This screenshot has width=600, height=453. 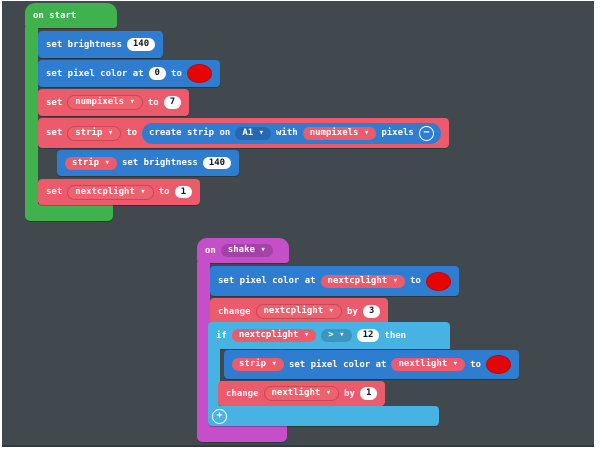 What do you see at coordinates (368, 335) in the screenshot?
I see `comparison-value-input: 12` at bounding box center [368, 335].